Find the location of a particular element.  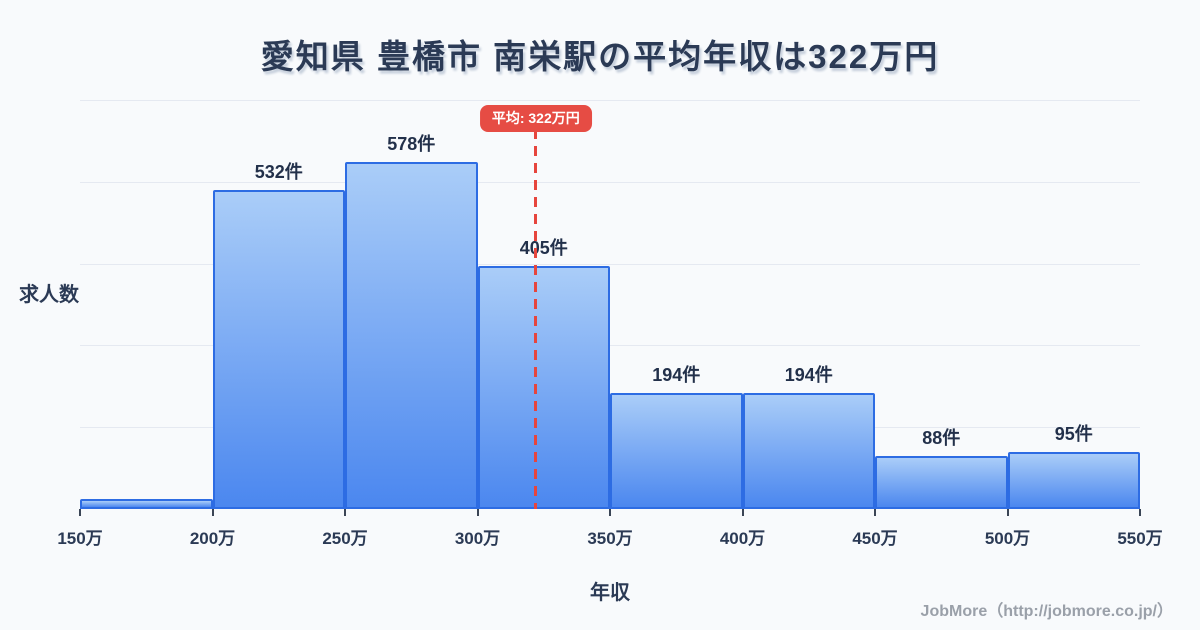

y-axis-title: 求人数 is located at coordinates (49, 295).